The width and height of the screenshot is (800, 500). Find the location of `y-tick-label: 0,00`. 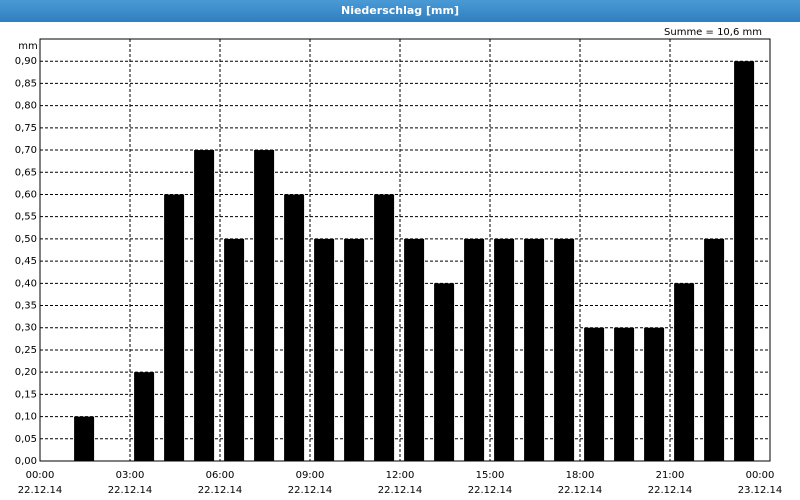

y-tick-label: 0,00 is located at coordinates (26, 461).